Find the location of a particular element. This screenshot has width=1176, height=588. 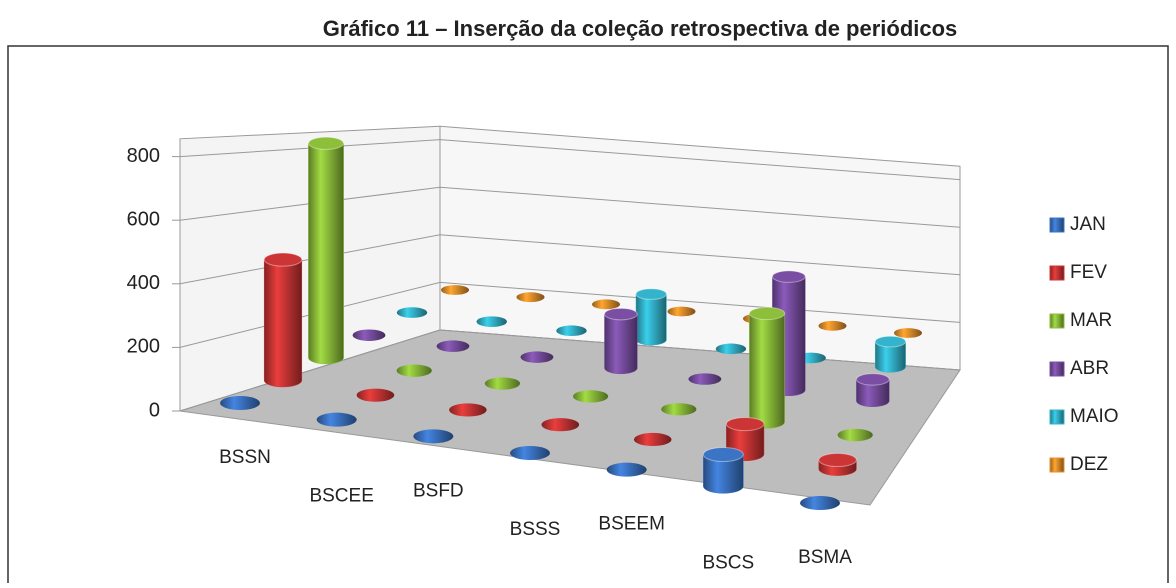

legend-label: JAN is located at coordinates (1088, 224).